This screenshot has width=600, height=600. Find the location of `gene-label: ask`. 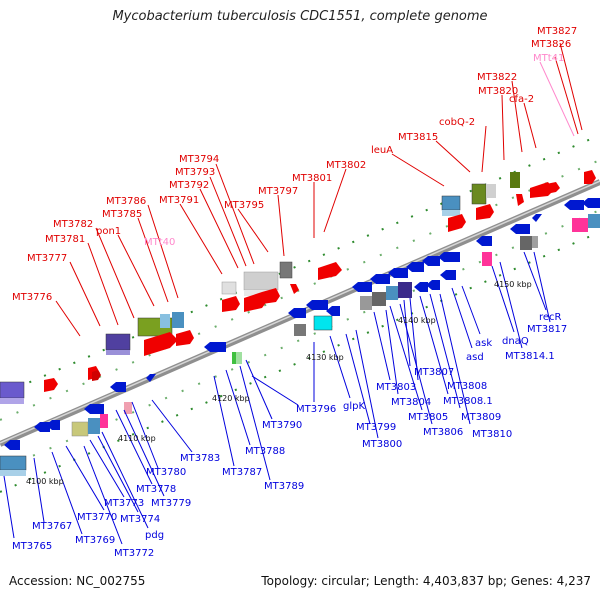

gene-label: ask is located at coordinates (483, 343).